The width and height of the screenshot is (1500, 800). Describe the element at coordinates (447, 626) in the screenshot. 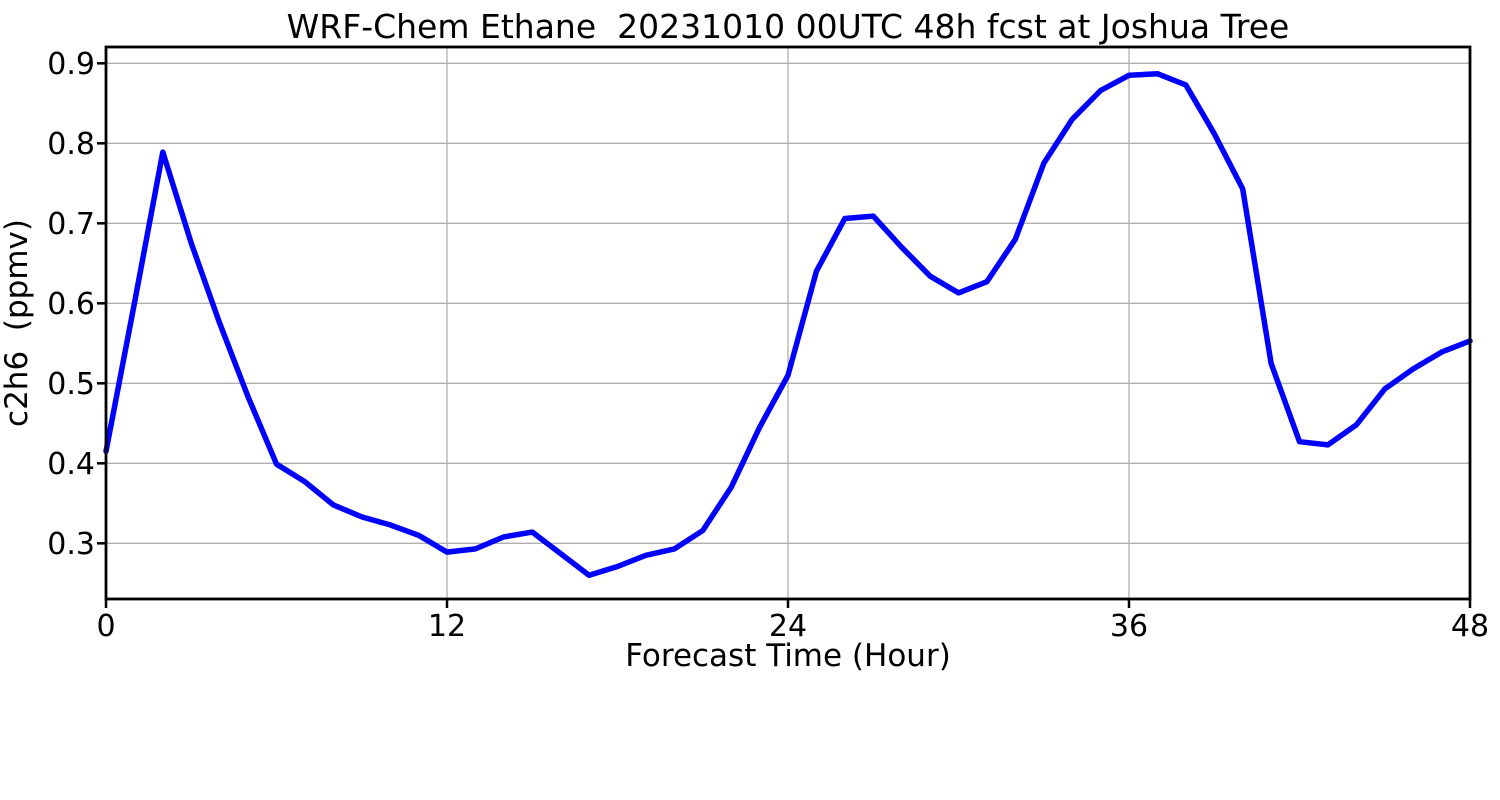

I see `x-tick-label: 12` at that location.